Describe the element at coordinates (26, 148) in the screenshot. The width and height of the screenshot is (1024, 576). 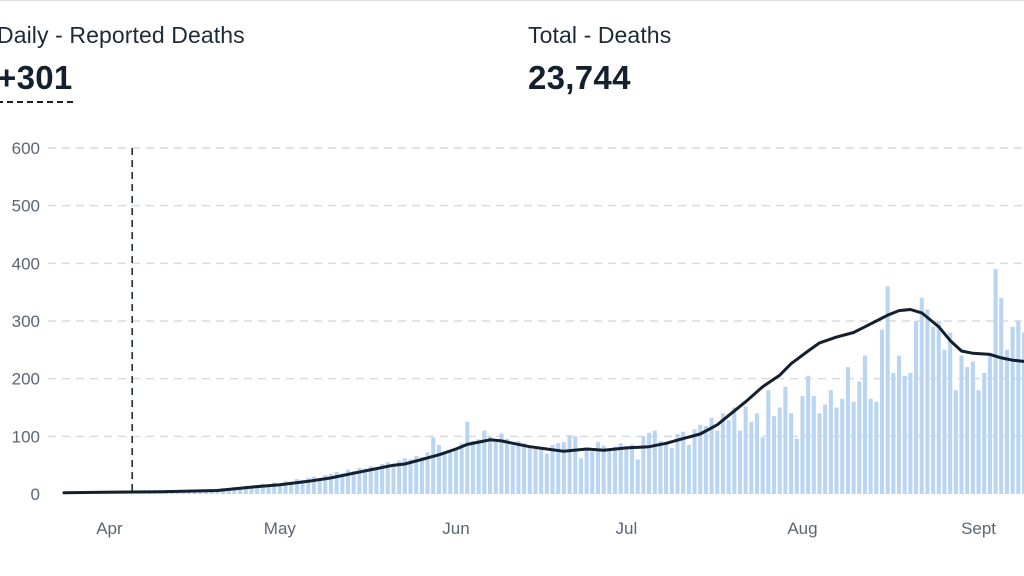
I see `y-tick-label: 600` at that location.